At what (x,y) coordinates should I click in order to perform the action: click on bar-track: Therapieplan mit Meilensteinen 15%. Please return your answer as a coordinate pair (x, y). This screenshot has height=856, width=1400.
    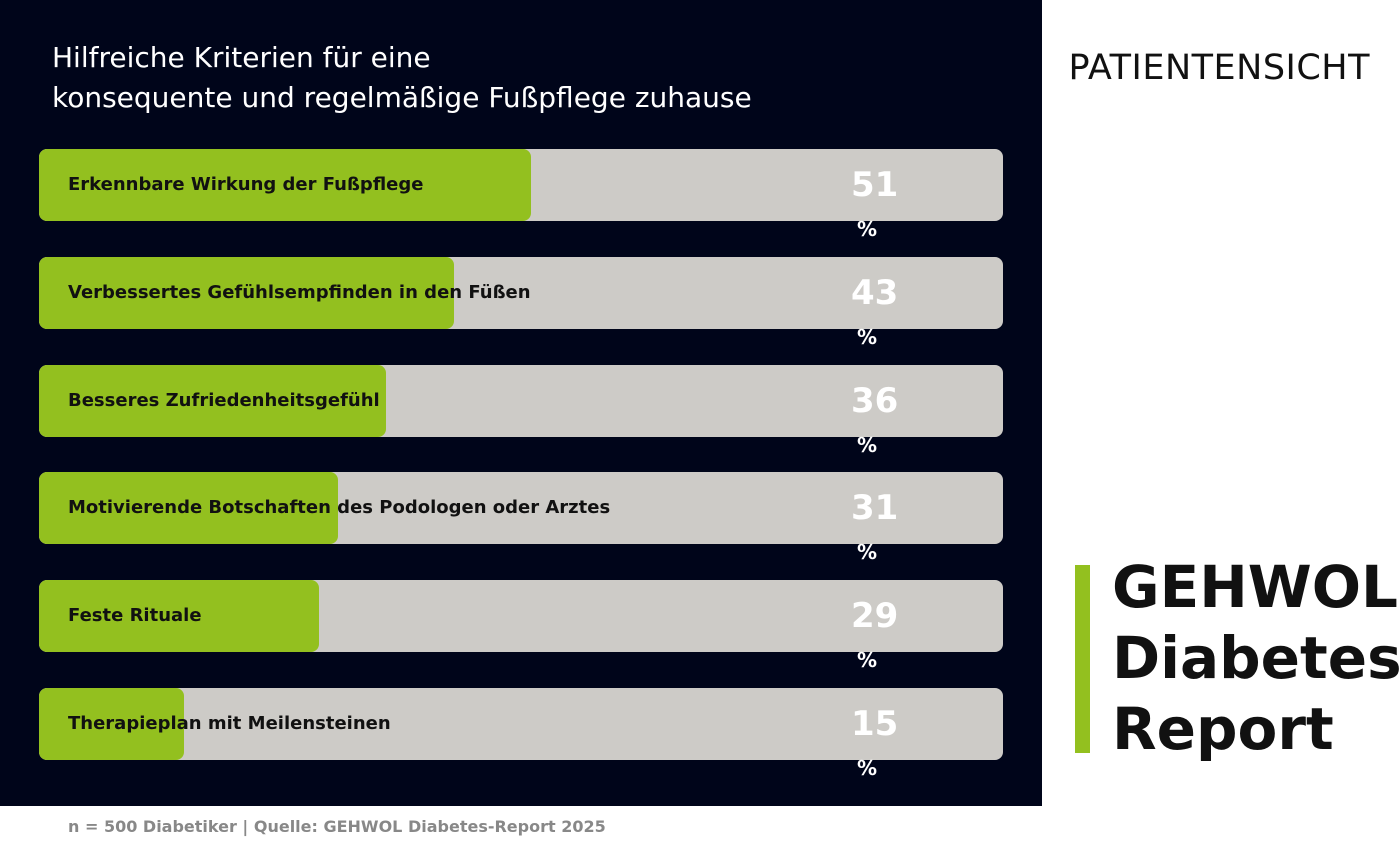
    Looking at the image, I should click on (521, 734).